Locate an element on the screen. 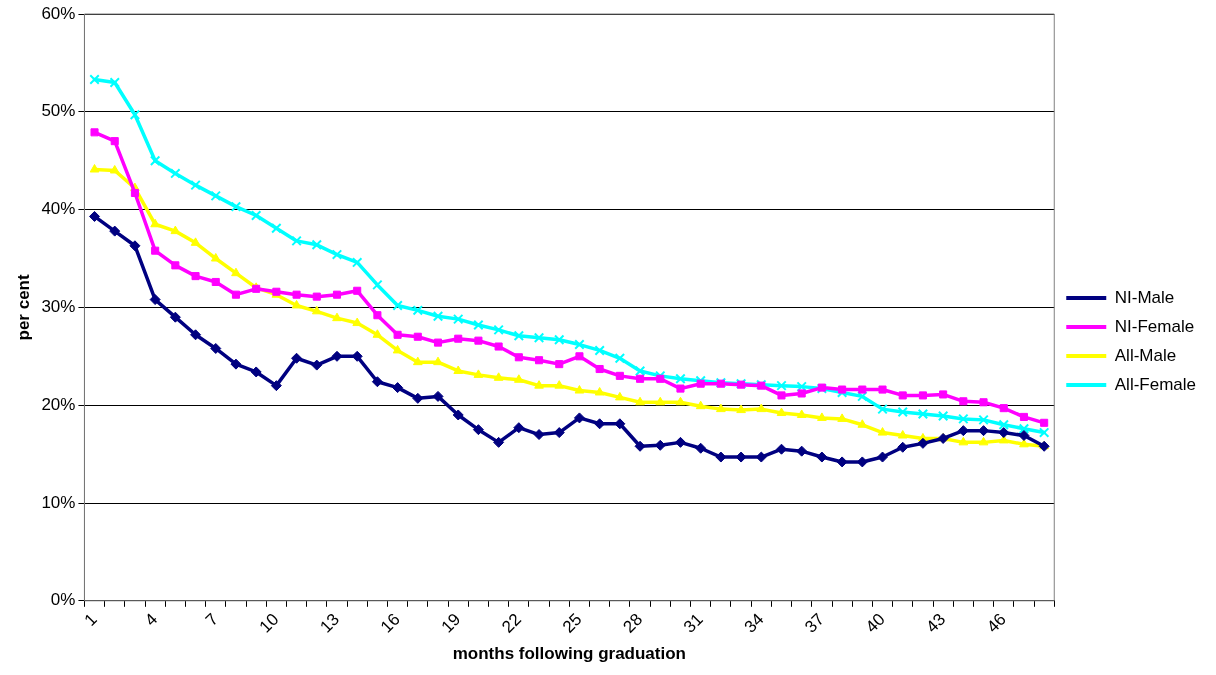 The image size is (1216, 675). x-tick-label: 46 is located at coordinates (996, 623).